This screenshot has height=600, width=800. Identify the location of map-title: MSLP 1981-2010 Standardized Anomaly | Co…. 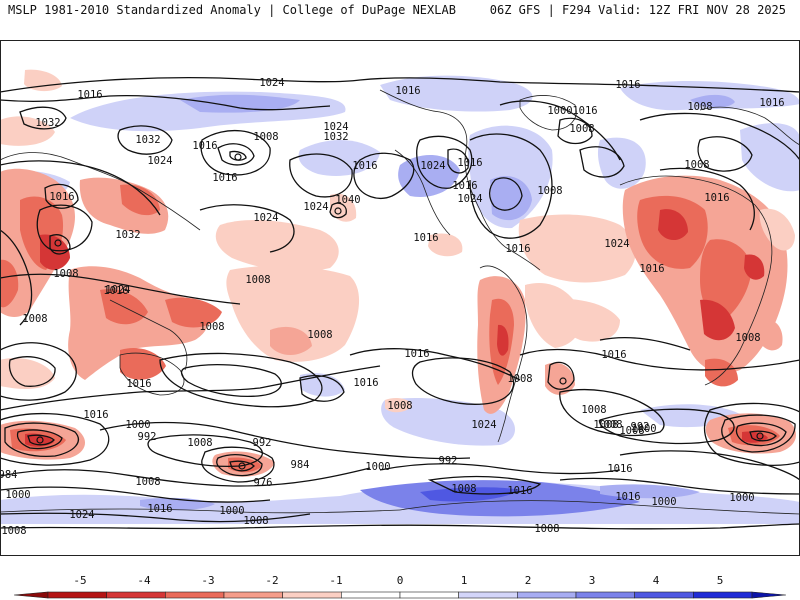
(232, 10).